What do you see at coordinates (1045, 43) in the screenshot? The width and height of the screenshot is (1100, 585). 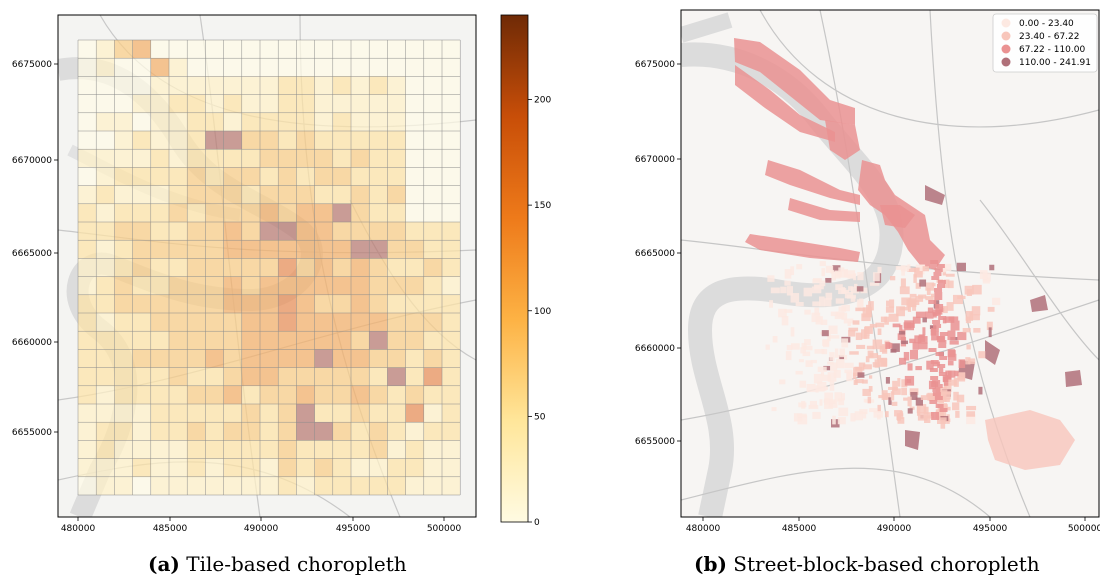 I see `legend-box` at bounding box center [1045, 43].